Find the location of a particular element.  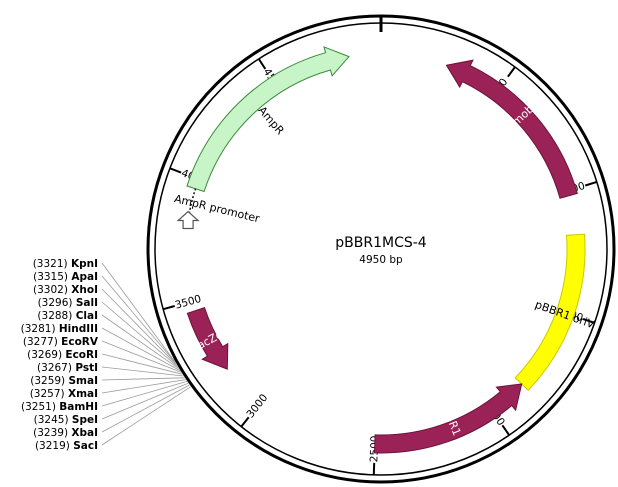

site-position: (3259) is located at coordinates (49, 381).